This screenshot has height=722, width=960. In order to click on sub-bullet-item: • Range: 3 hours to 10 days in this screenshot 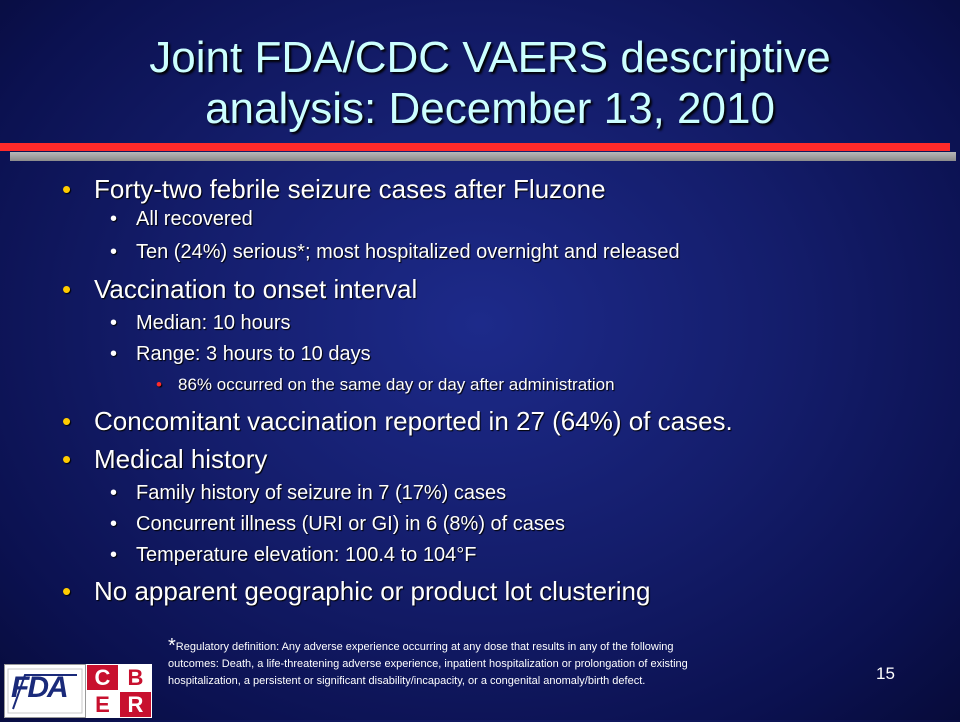, I will do `click(240, 354)`.